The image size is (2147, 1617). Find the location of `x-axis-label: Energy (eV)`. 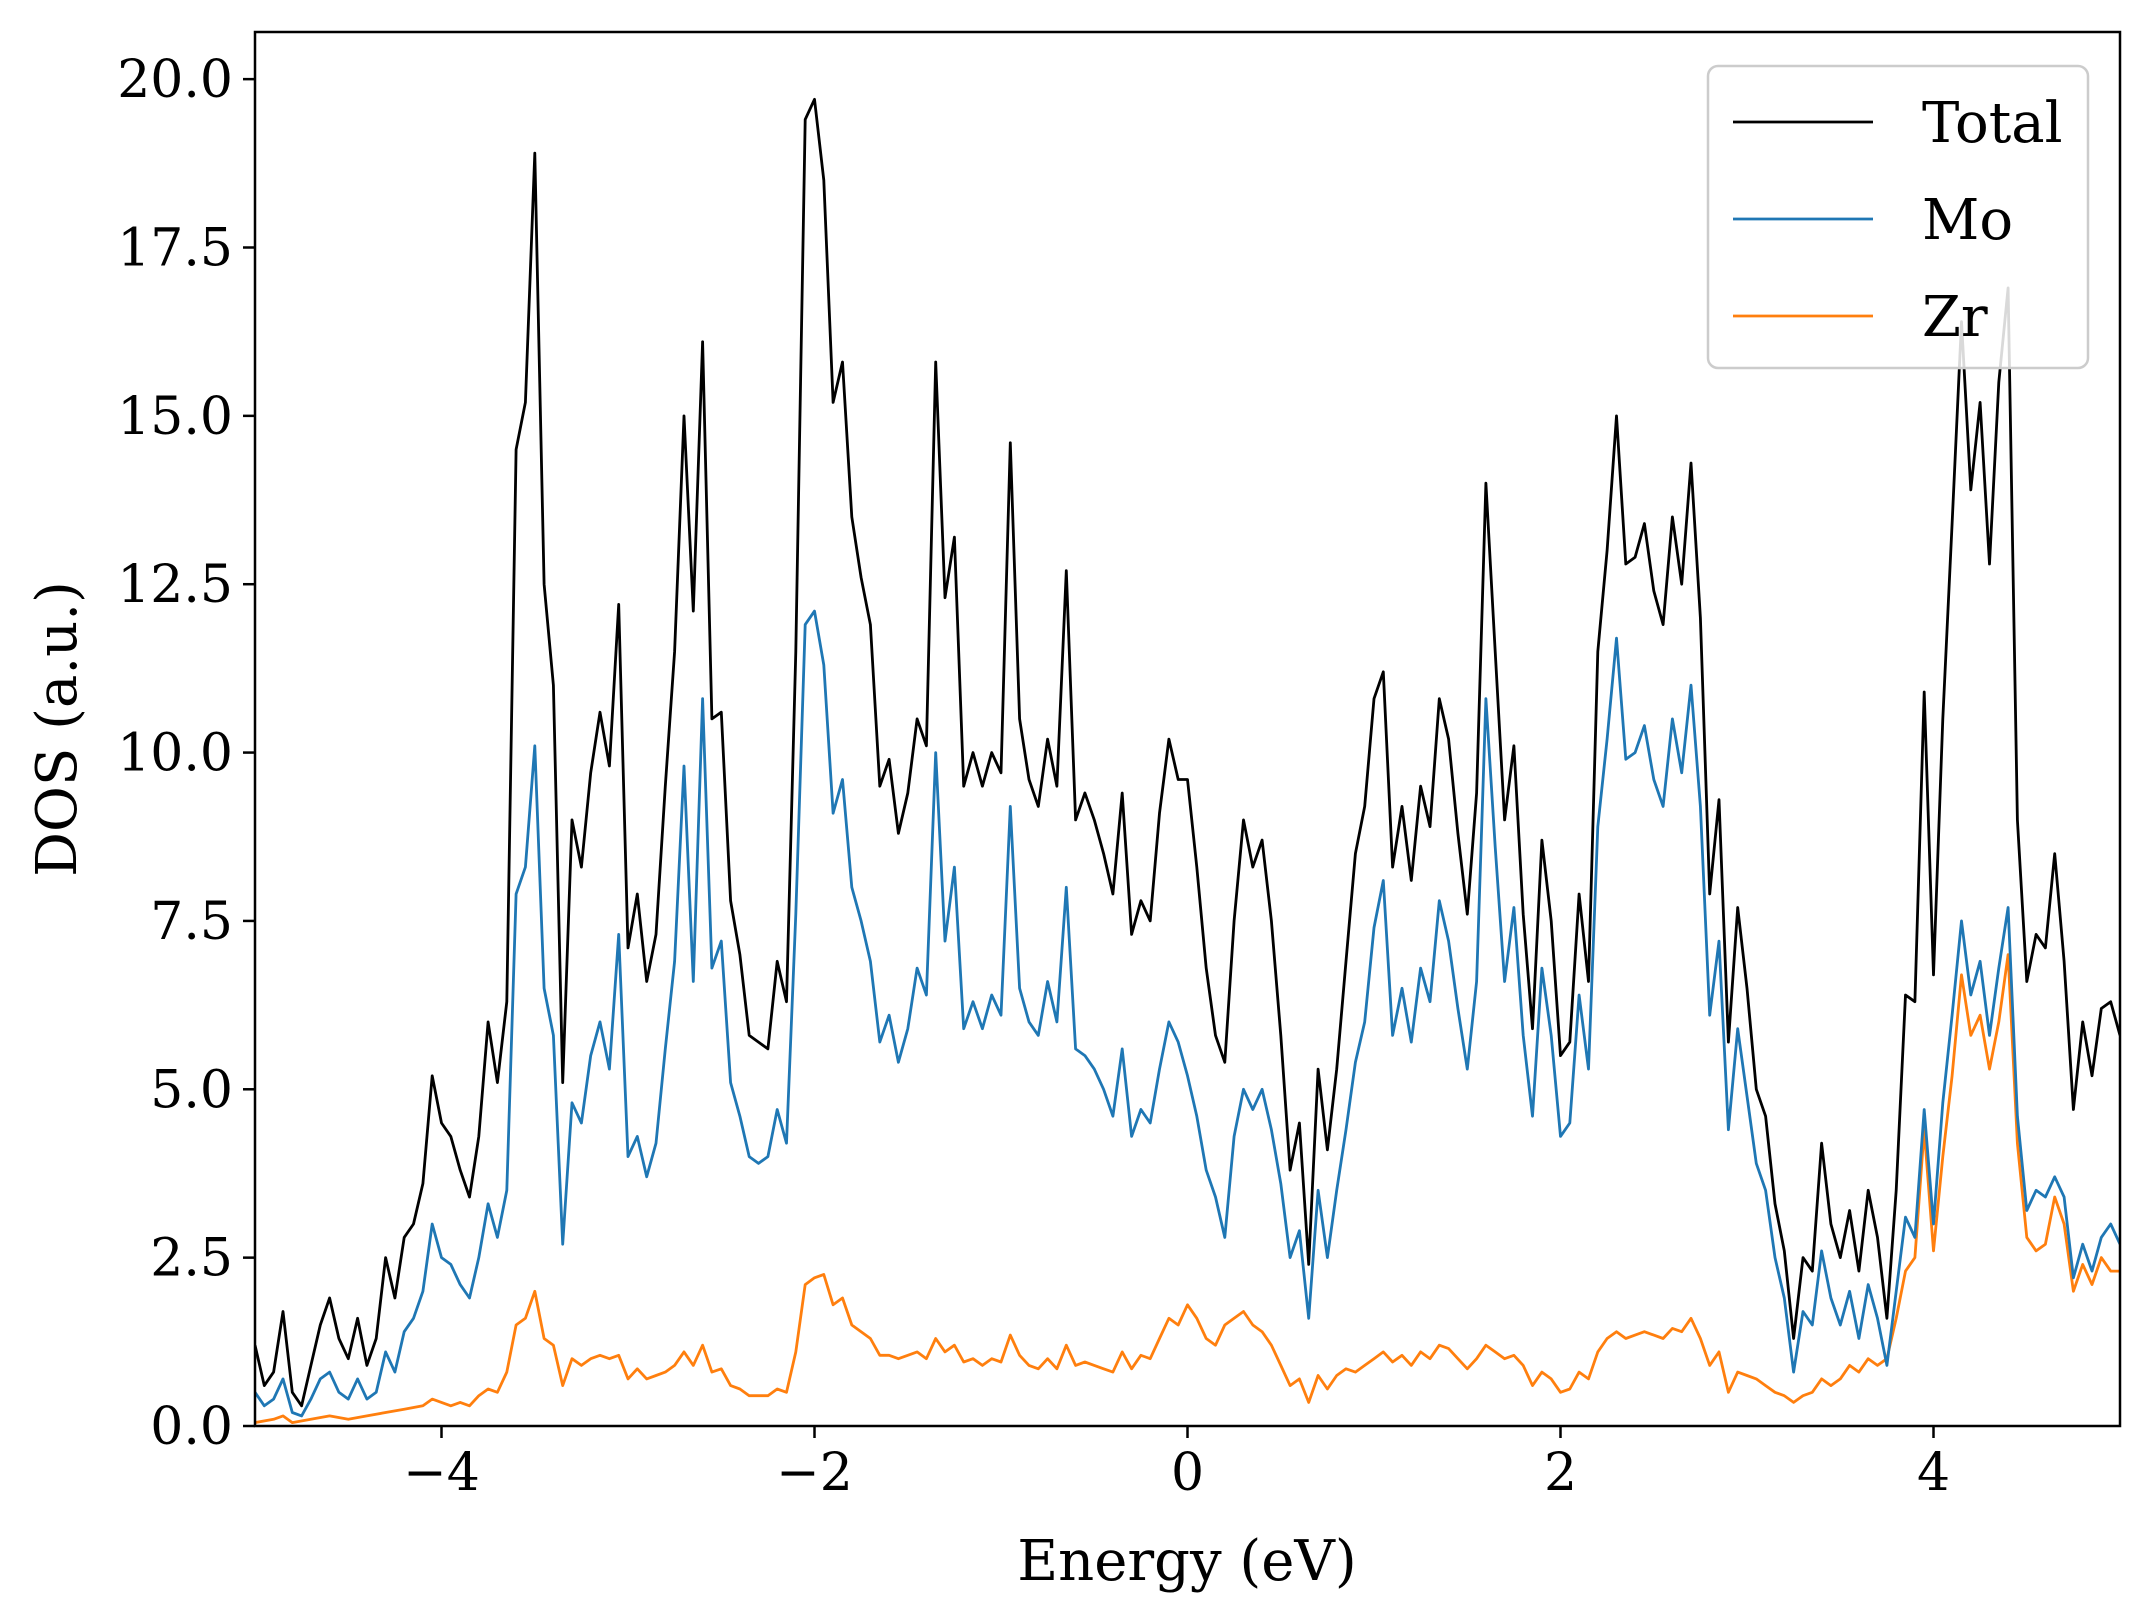

x-axis-label: Energy (eV) is located at coordinates (1186, 1561).